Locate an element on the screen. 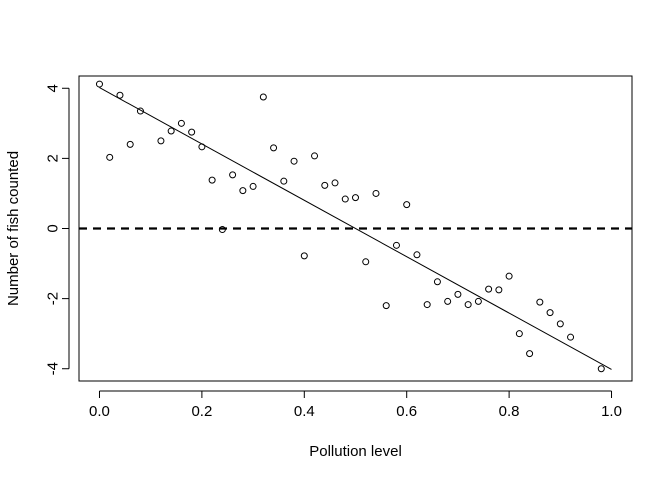 The height and width of the screenshot is (480, 672). y-tick-label: 4 is located at coordinates (52, 88).